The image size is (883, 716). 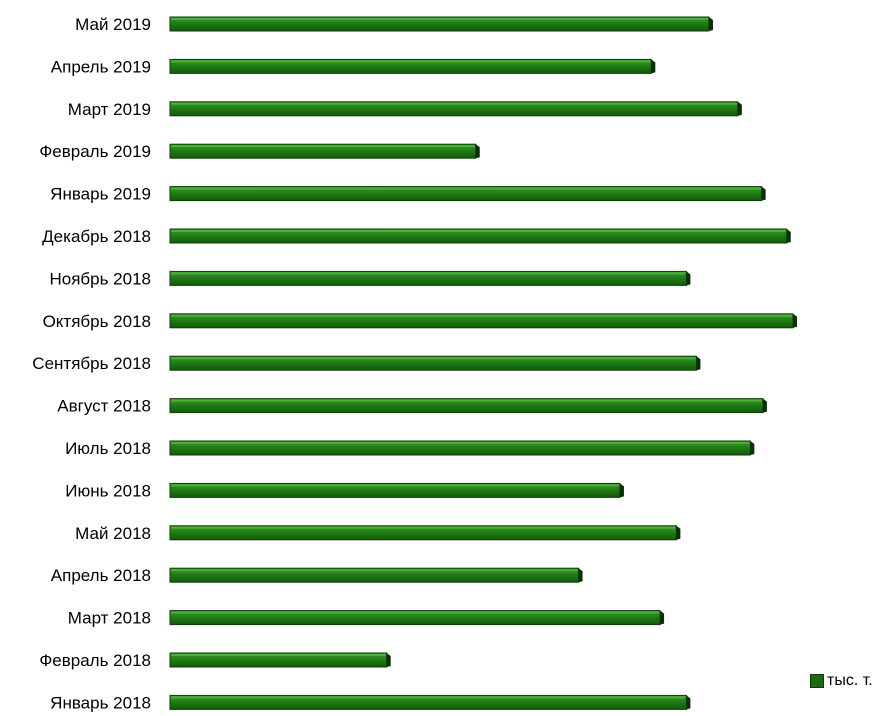 I want to click on category-label: Ноябрь 2018, so click(x=100, y=278).